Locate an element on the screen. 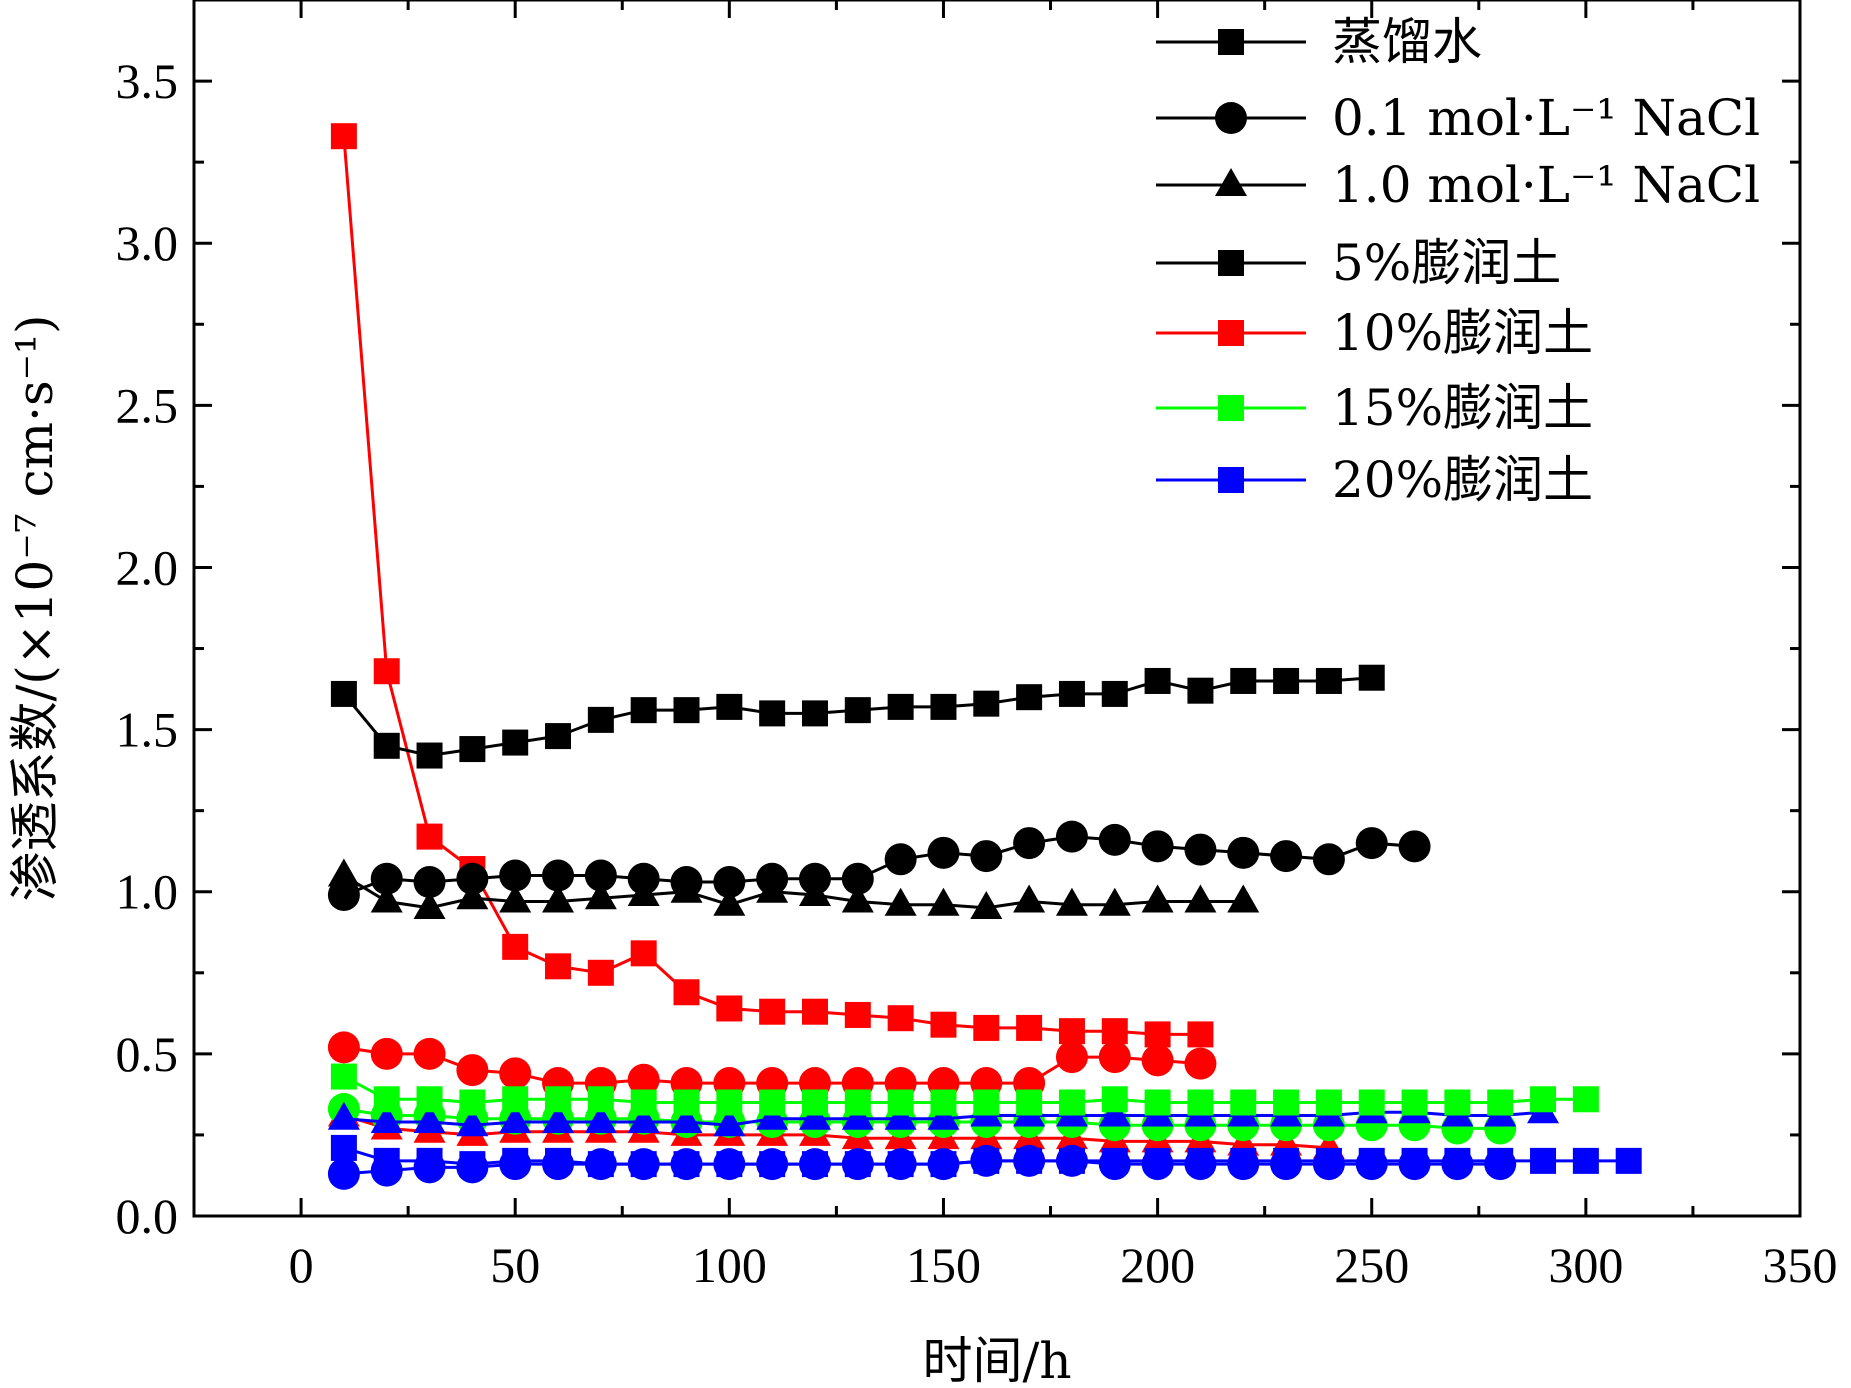 The width and height of the screenshot is (1851, 1388). y-tick-label: 1.5 is located at coordinates (147, 730).